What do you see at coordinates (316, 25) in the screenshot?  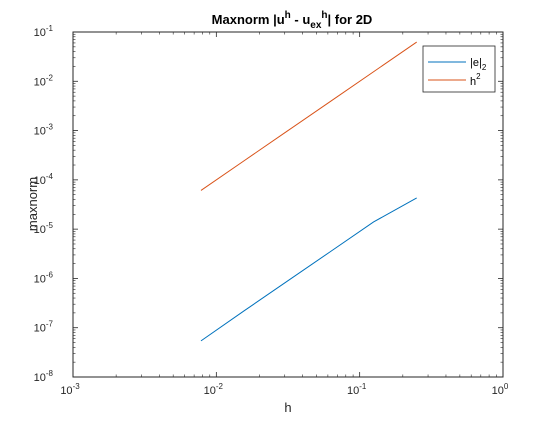 I see `title-sub: ex` at bounding box center [316, 25].